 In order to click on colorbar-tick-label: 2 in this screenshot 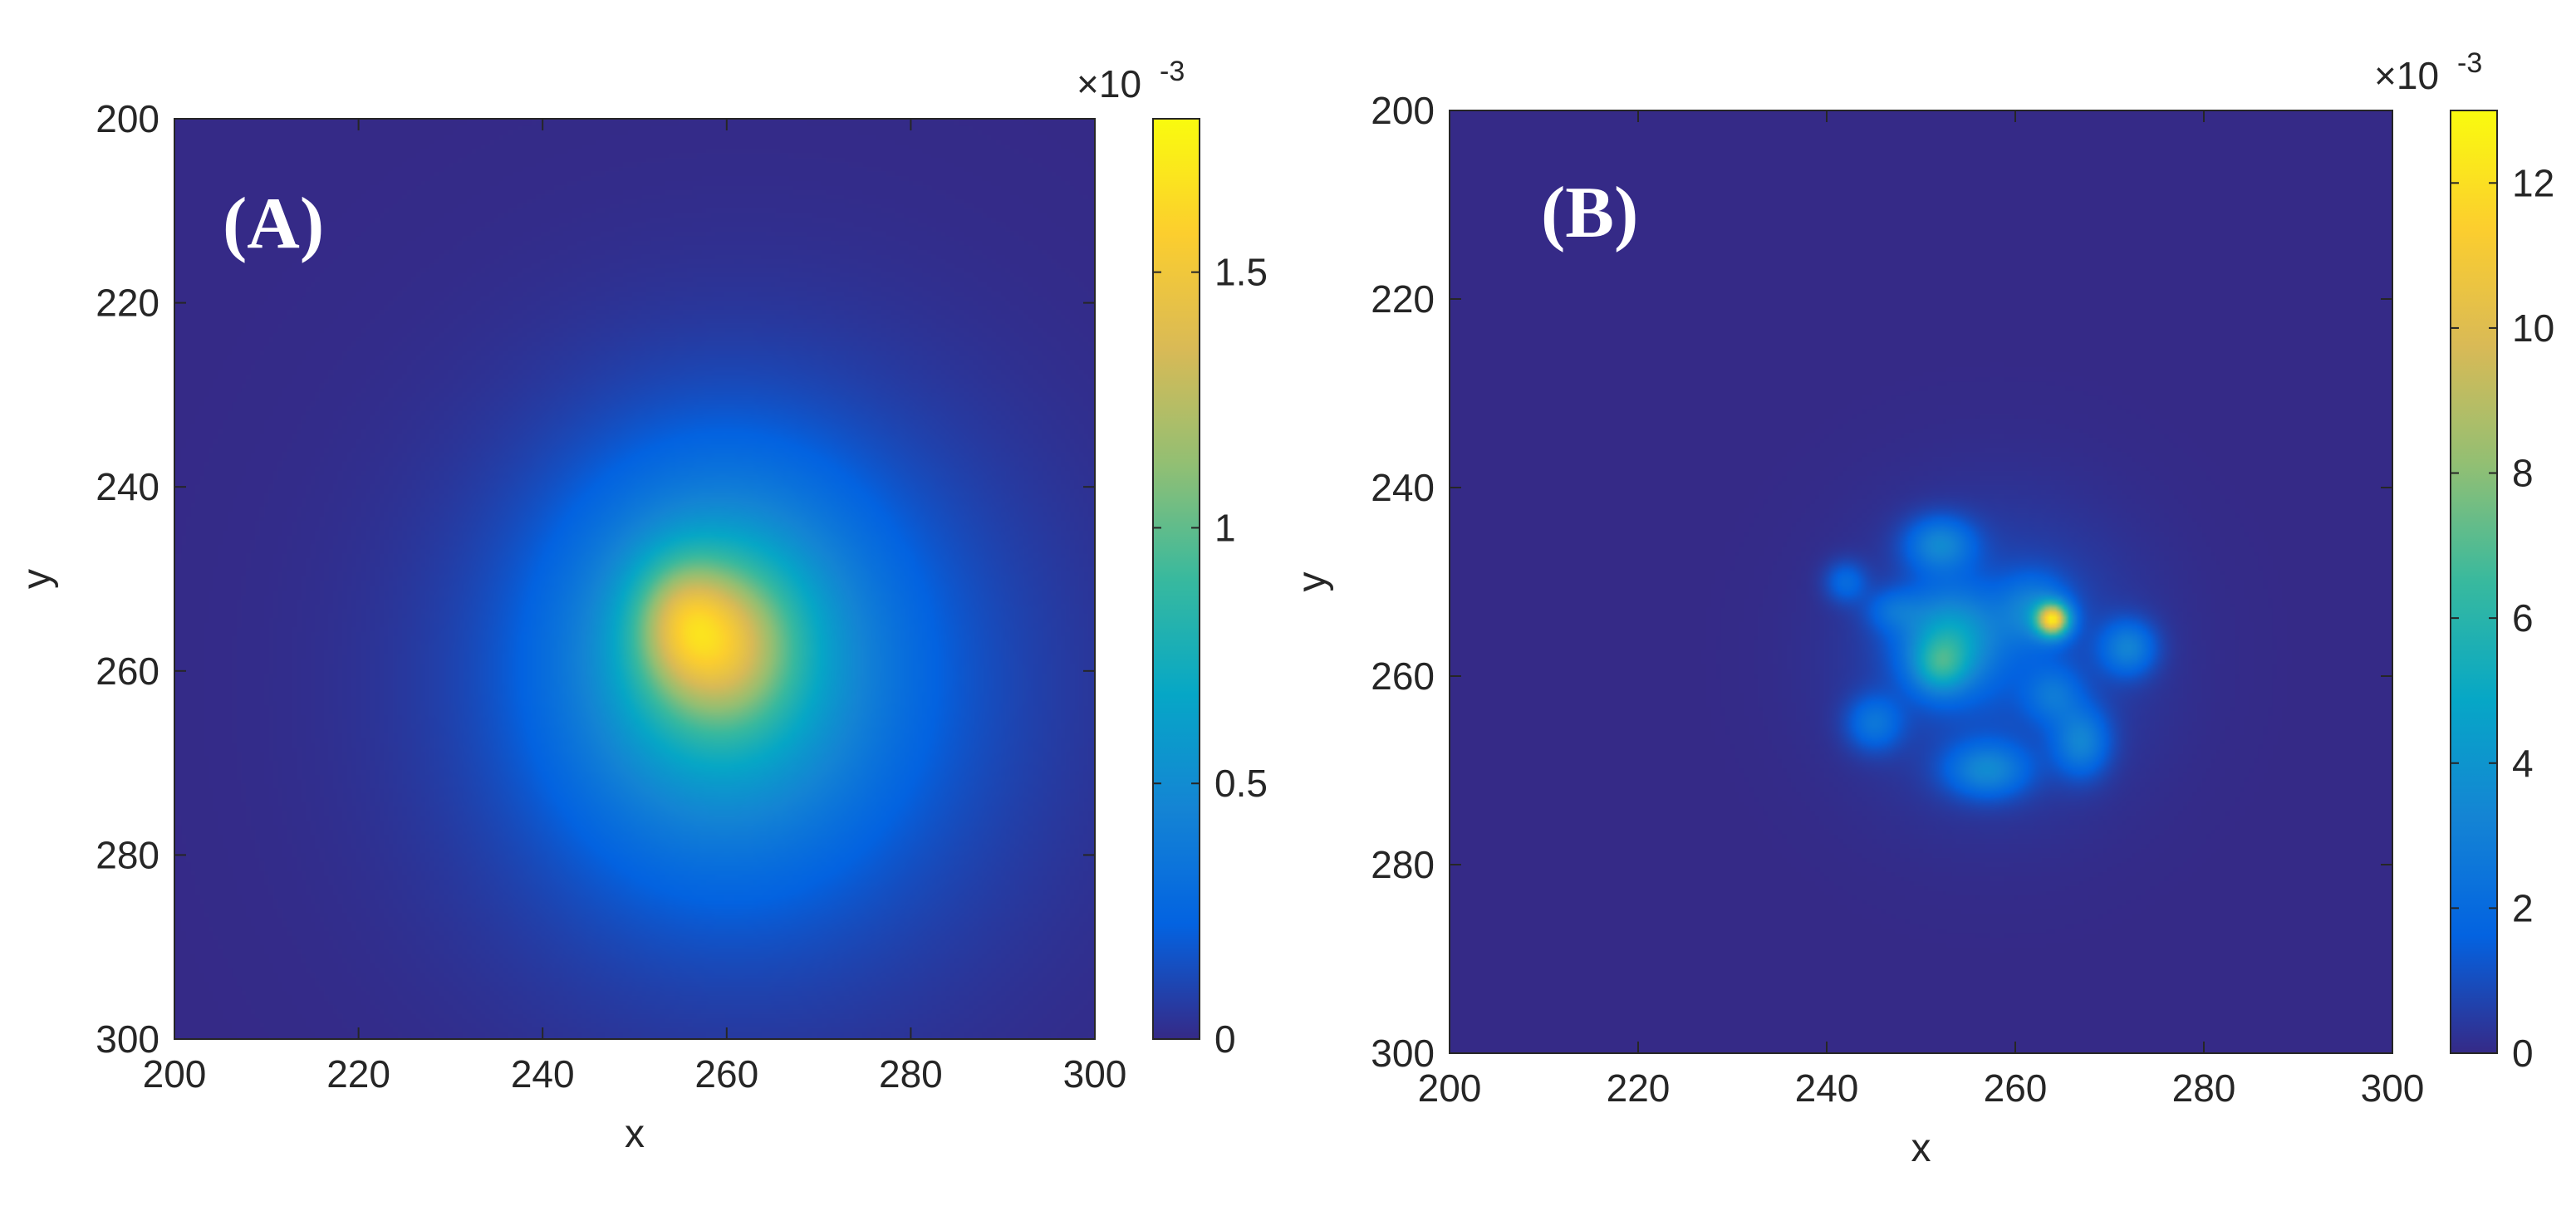, I will do `click(2523, 908)`.